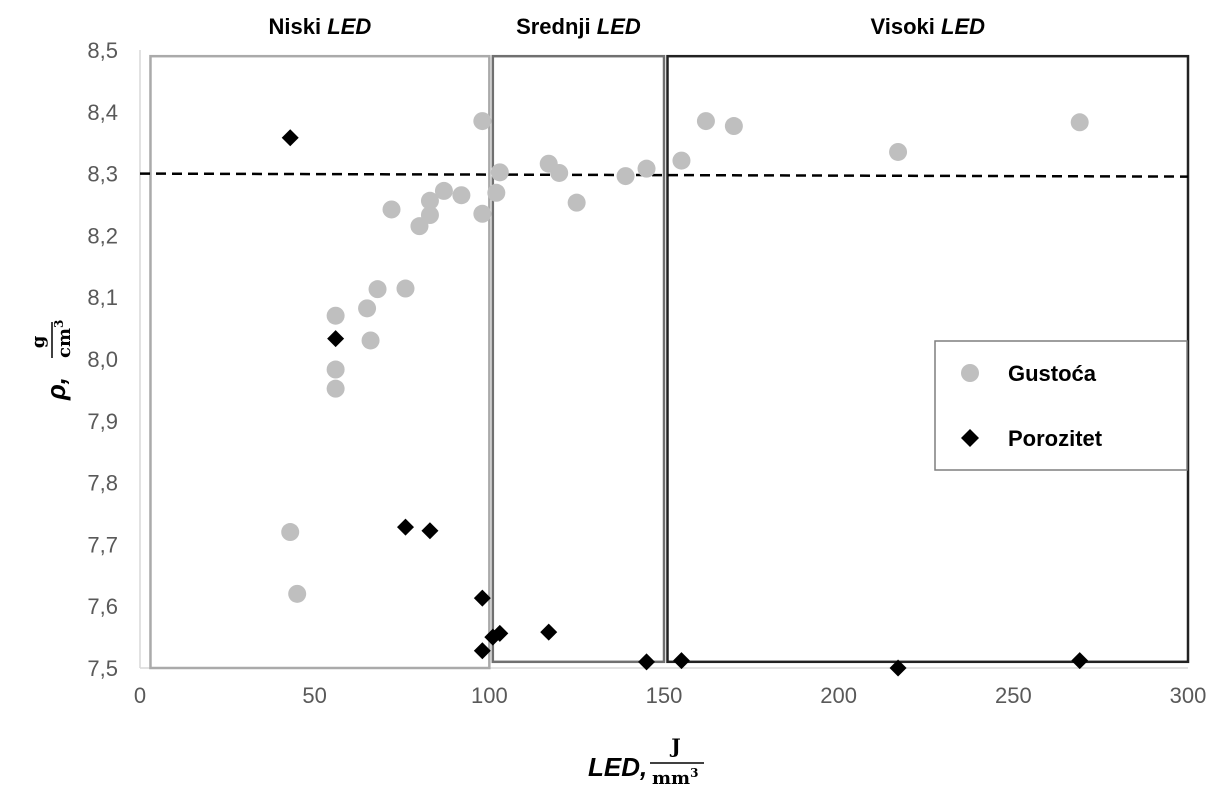 The height and width of the screenshot is (787, 1215). Describe the element at coordinates (102, 174) in the screenshot. I see `y-tick-label: 8,3` at that location.